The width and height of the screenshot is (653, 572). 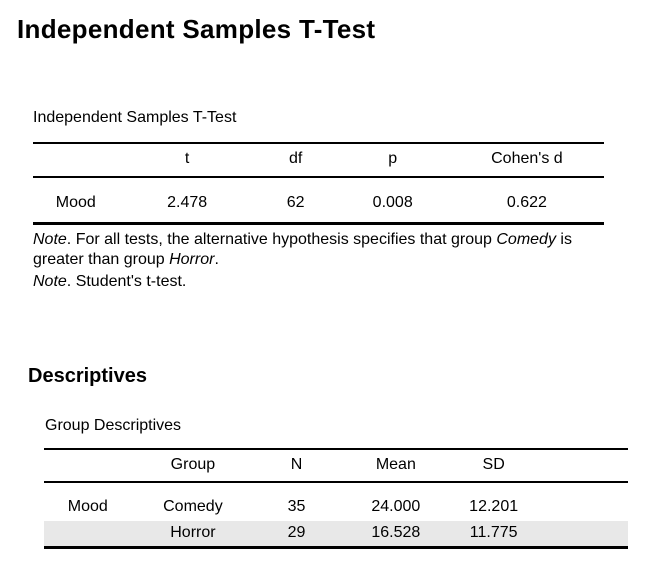 I want to click on note-test-type: Note. Student's t-test., so click(x=318, y=282).